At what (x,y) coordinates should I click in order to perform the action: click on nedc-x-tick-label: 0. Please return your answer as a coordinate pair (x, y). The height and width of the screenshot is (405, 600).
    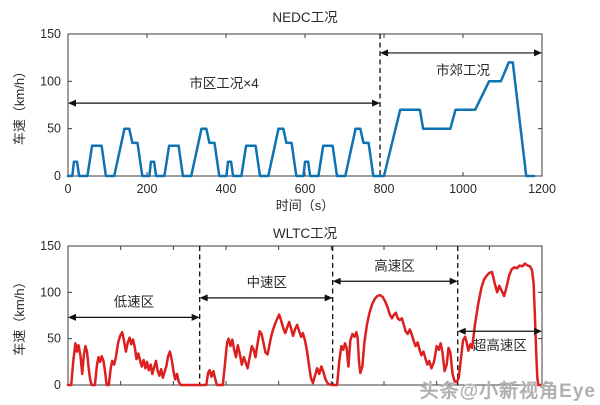
    Looking at the image, I should click on (68, 189).